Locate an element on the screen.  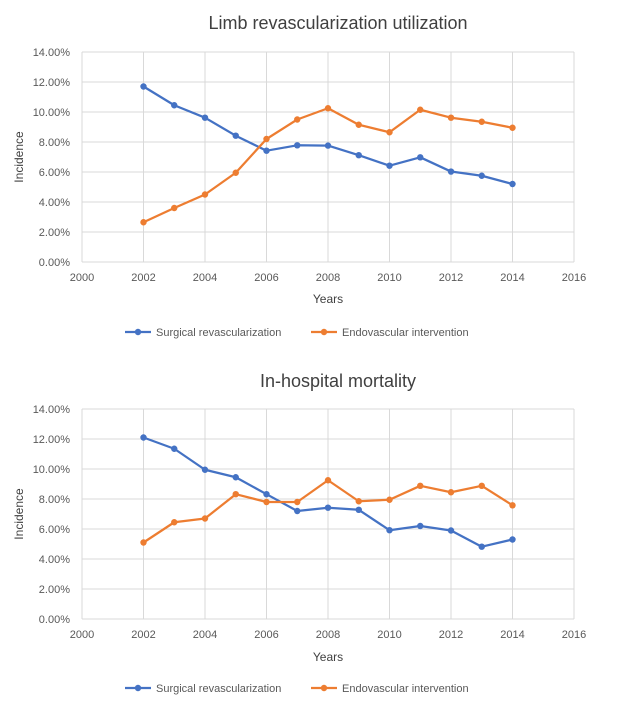
chart-title: Limb revascularization utilization is located at coordinates (337, 23).